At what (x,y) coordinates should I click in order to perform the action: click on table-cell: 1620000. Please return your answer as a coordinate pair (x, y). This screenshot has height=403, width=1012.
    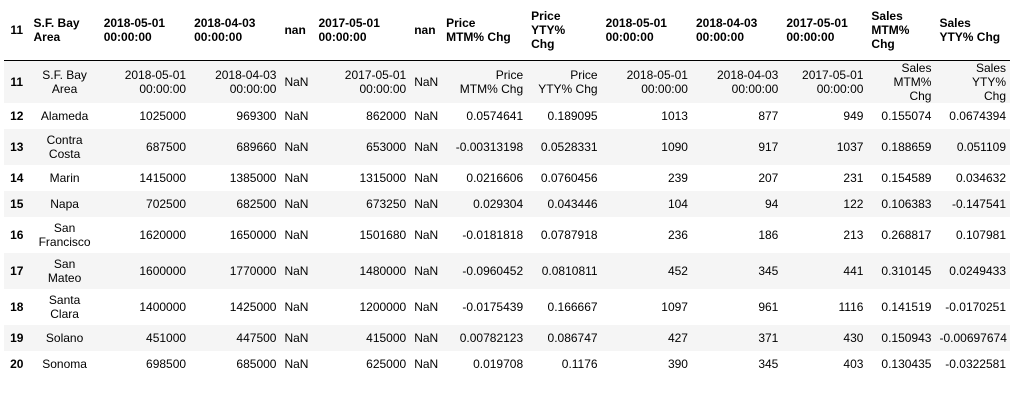
    Looking at the image, I should click on (163, 235).